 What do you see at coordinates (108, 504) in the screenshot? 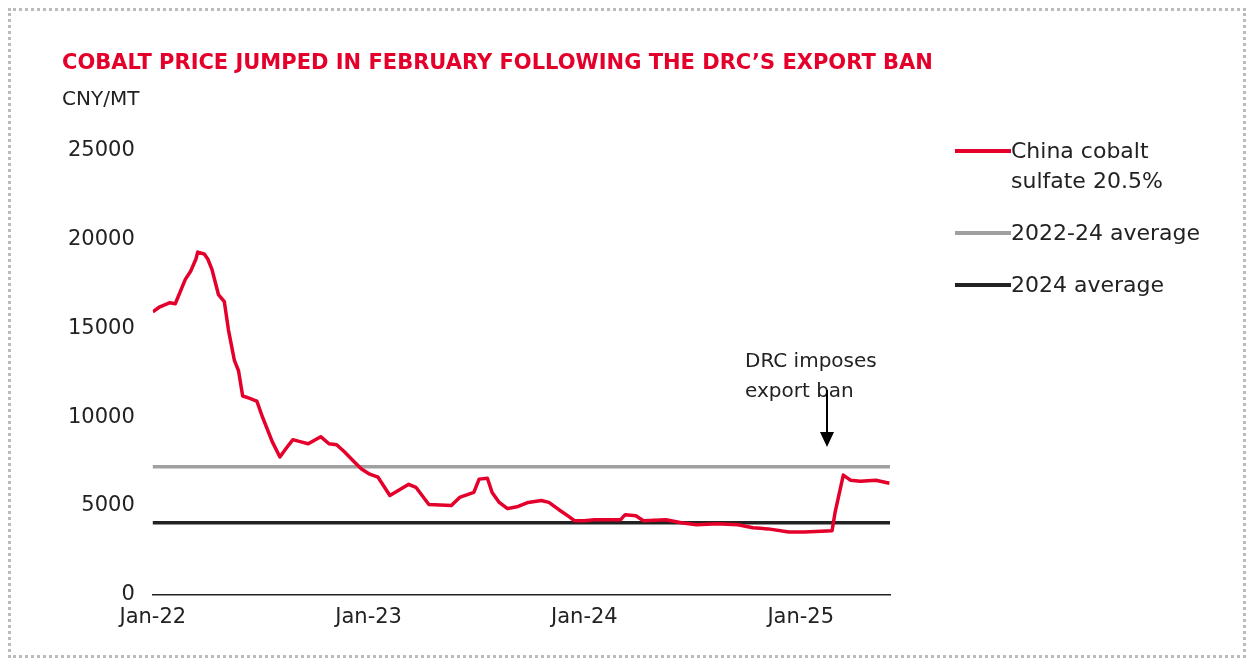
I see `y-tick-label: 5000` at bounding box center [108, 504].